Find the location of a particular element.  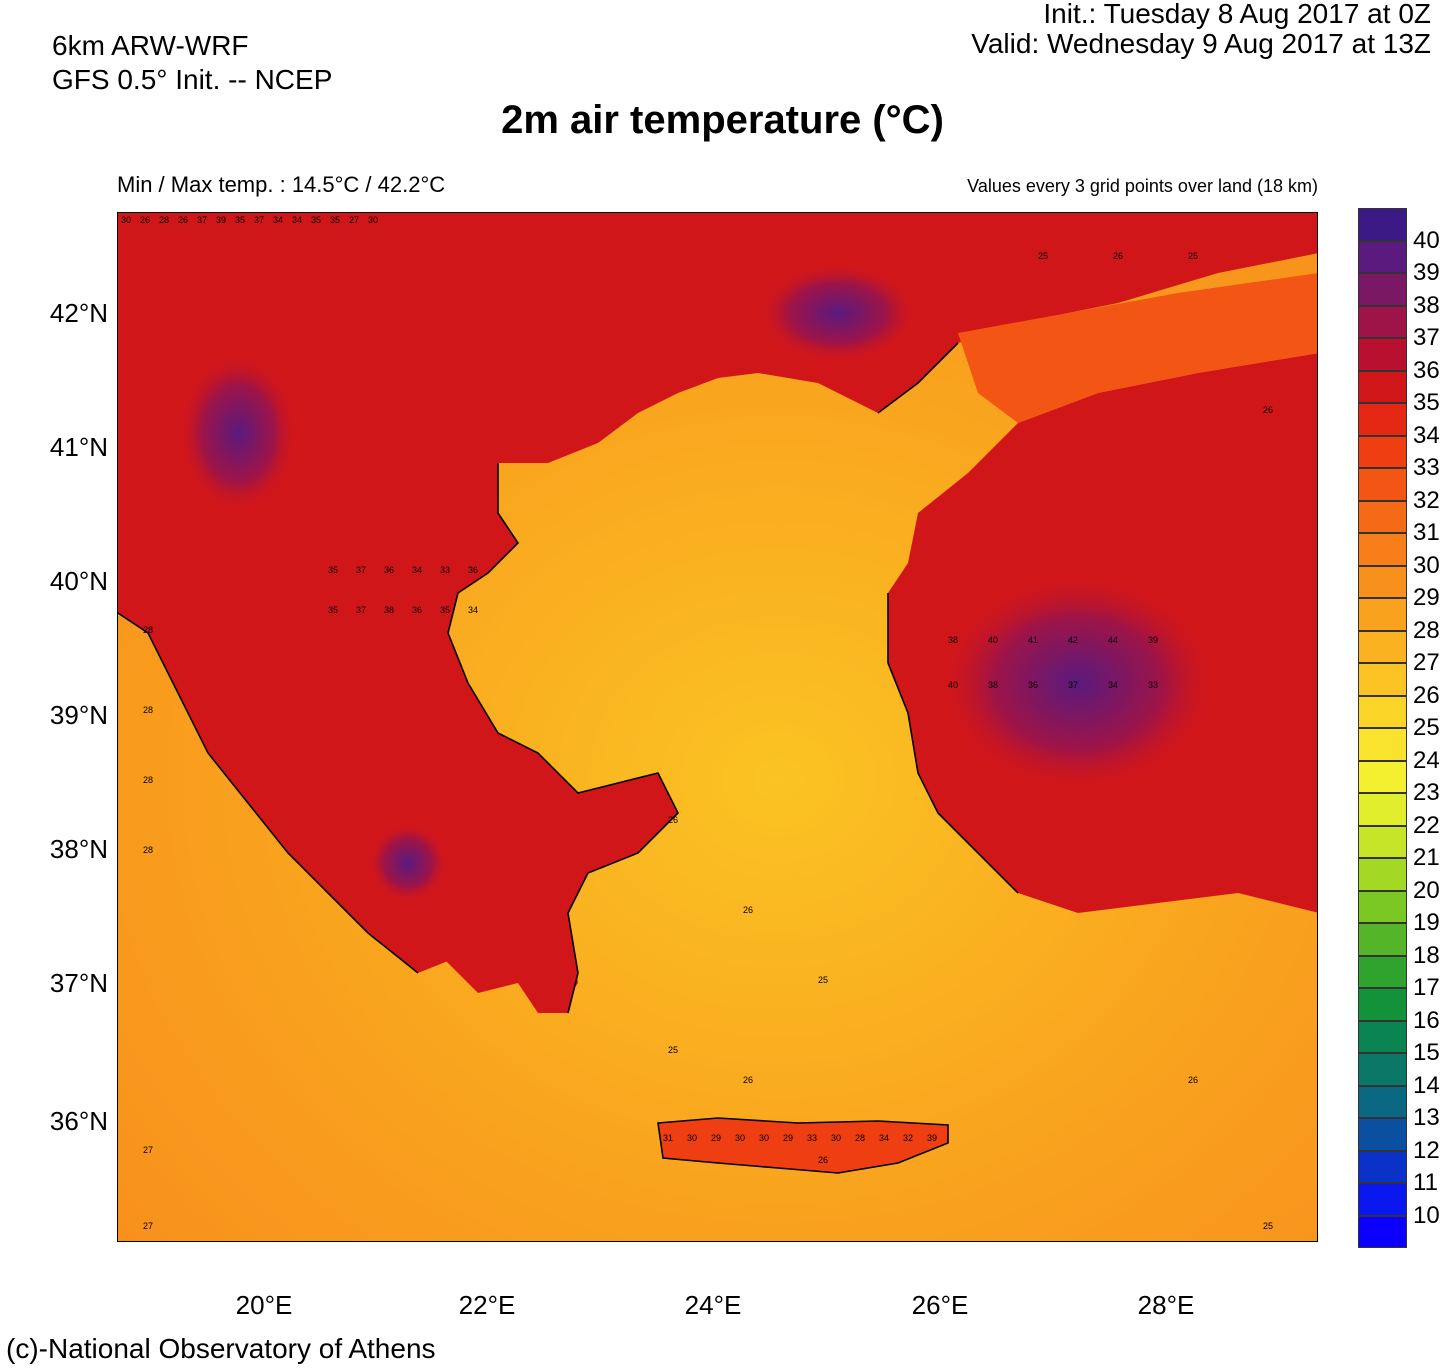

colorbar-label: 36 is located at coordinates (1426, 370).